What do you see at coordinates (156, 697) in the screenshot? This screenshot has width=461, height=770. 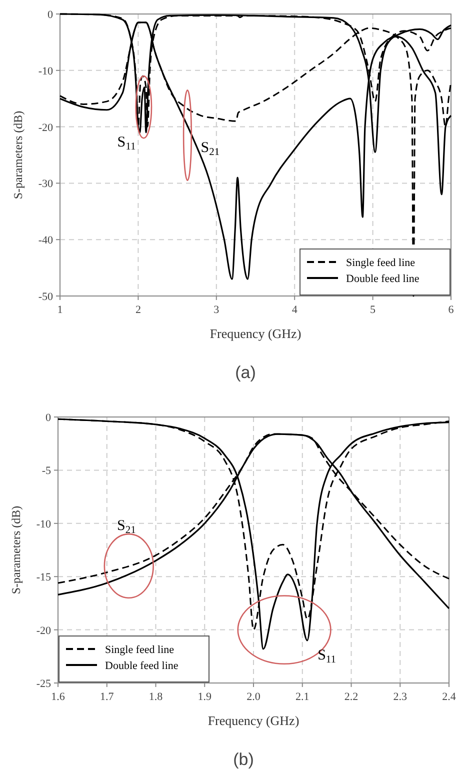 I see `x-tick-label: 1.8` at bounding box center [156, 697].